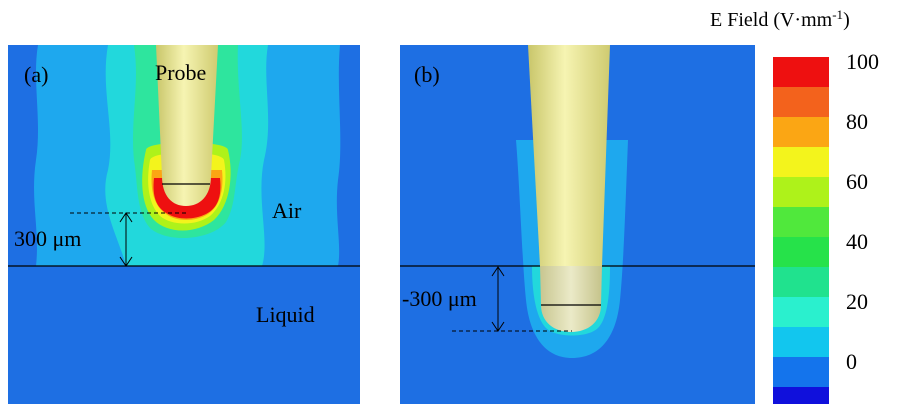  I want to click on colorbar-ticks: 100 80 60 40 20 0, so click(862, 211).